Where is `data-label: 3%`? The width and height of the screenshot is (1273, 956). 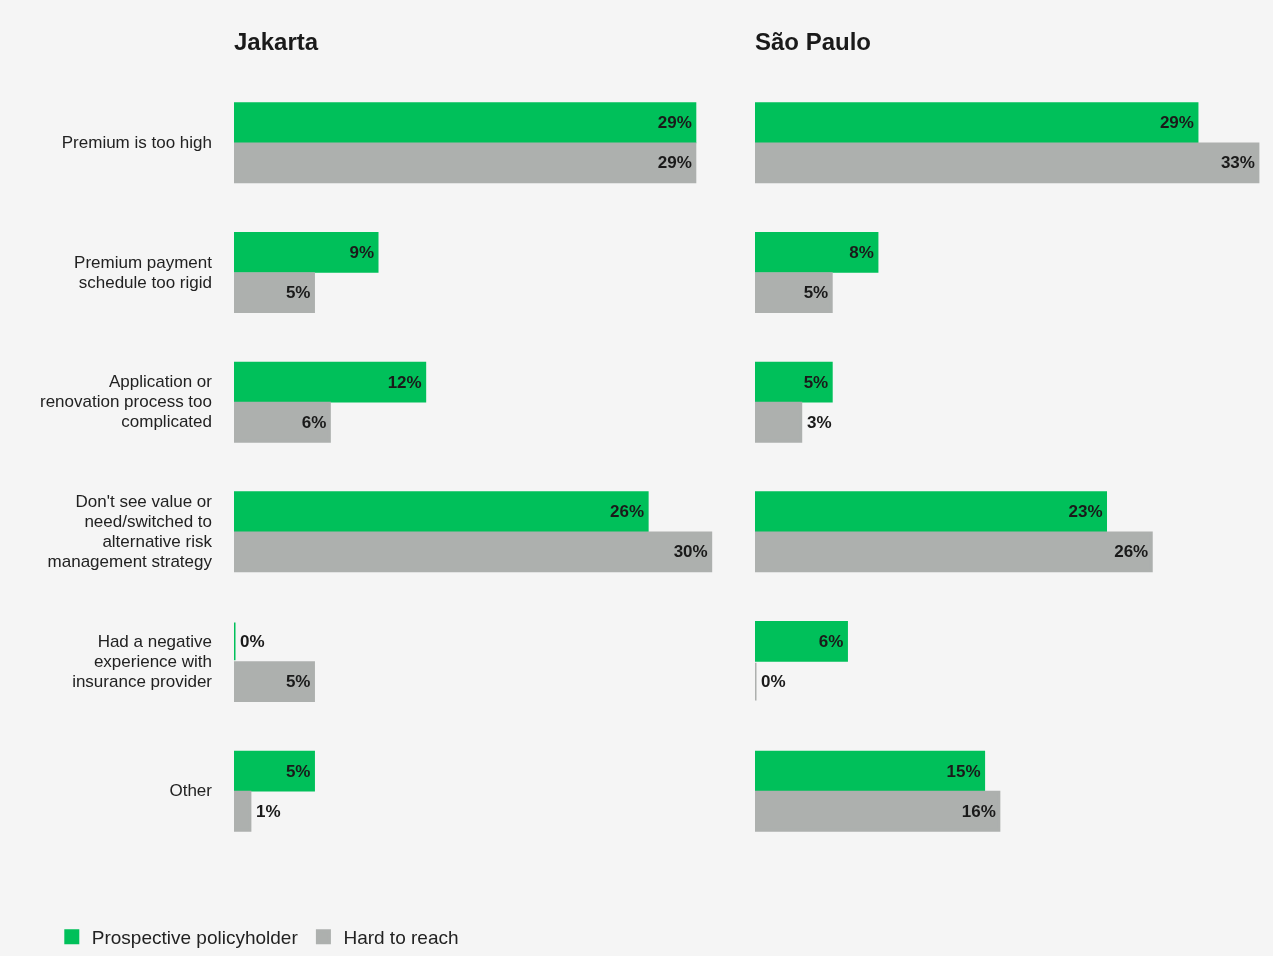
data-label: 3% is located at coordinates (819, 422).